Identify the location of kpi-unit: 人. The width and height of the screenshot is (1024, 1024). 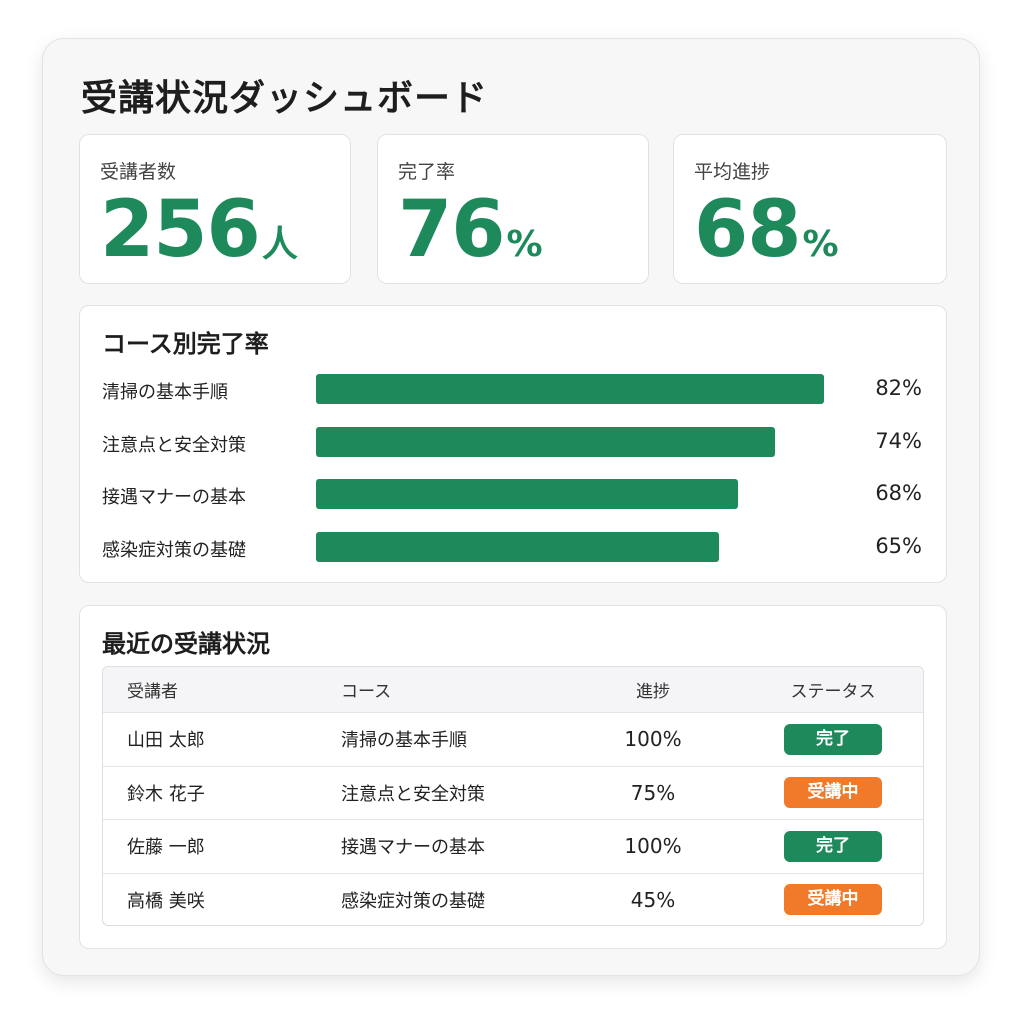
(279, 244).